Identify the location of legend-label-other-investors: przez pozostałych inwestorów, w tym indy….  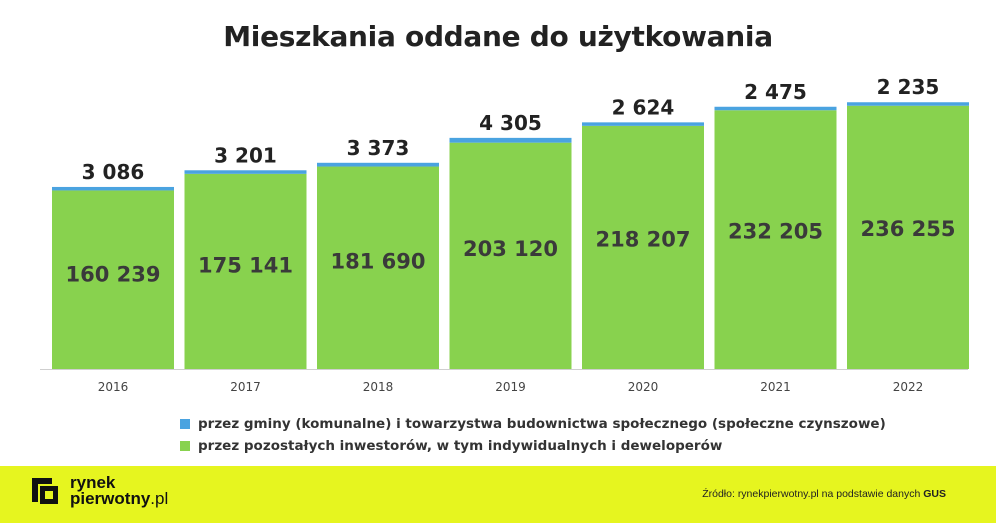
(460, 446).